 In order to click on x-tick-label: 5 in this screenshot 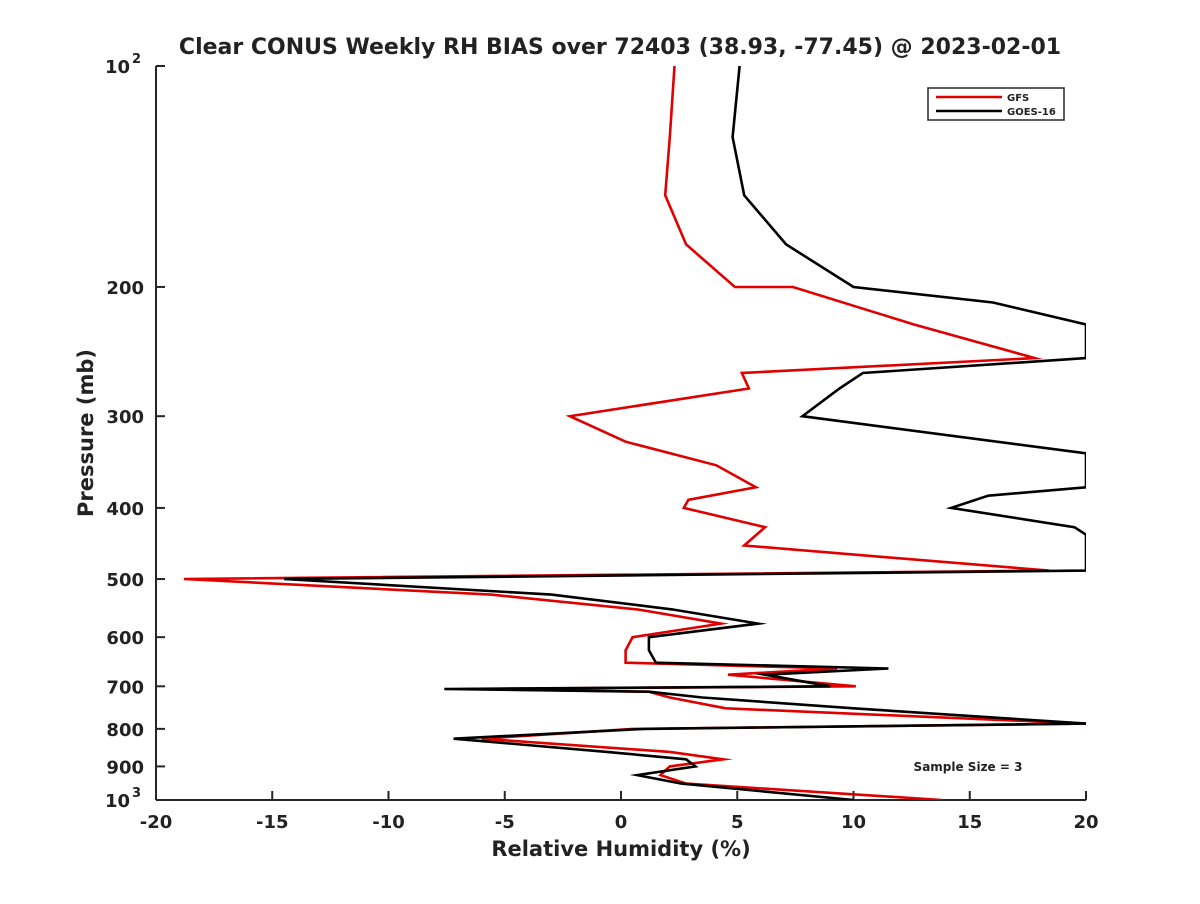, I will do `click(737, 822)`.